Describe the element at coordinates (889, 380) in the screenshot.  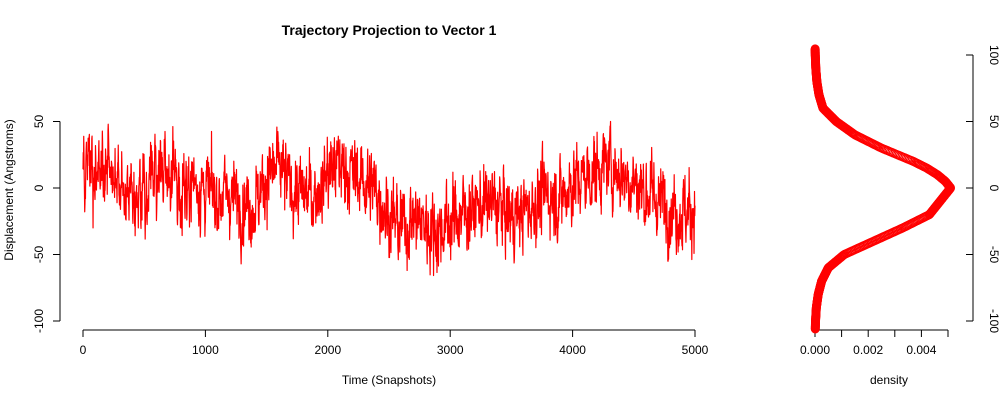
I see `density-x-axis-label: density` at that location.